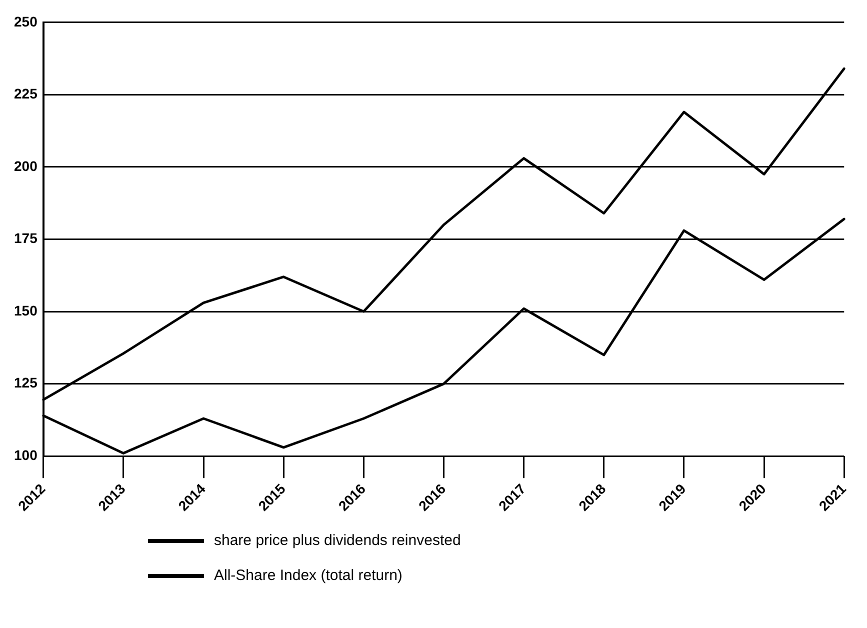 This screenshot has width=867, height=628. What do you see at coordinates (26, 166) in the screenshot?
I see `y-tick-label: 200` at bounding box center [26, 166].